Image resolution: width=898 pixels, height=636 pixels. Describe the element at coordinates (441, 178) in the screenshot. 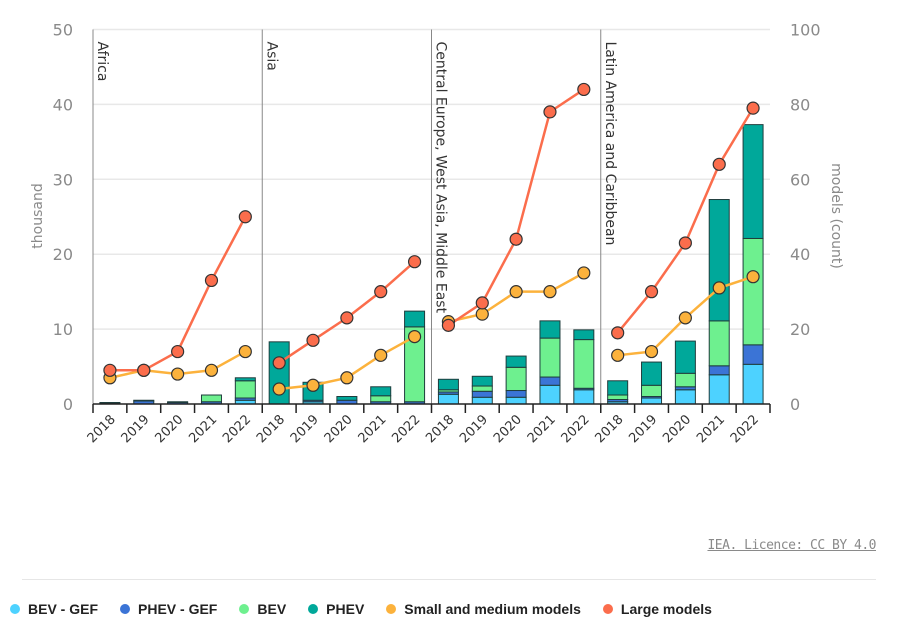

I see `panel-label: Central Europe, West Asia, Middle East` at that location.